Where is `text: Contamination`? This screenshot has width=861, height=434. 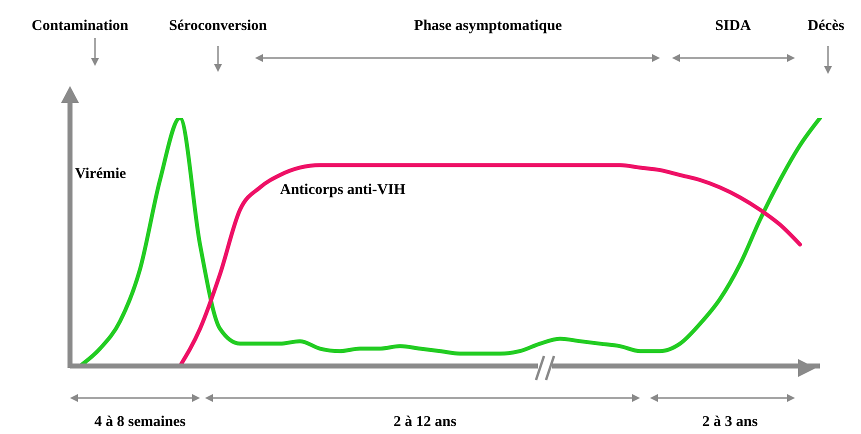 text: Contamination is located at coordinates (80, 26).